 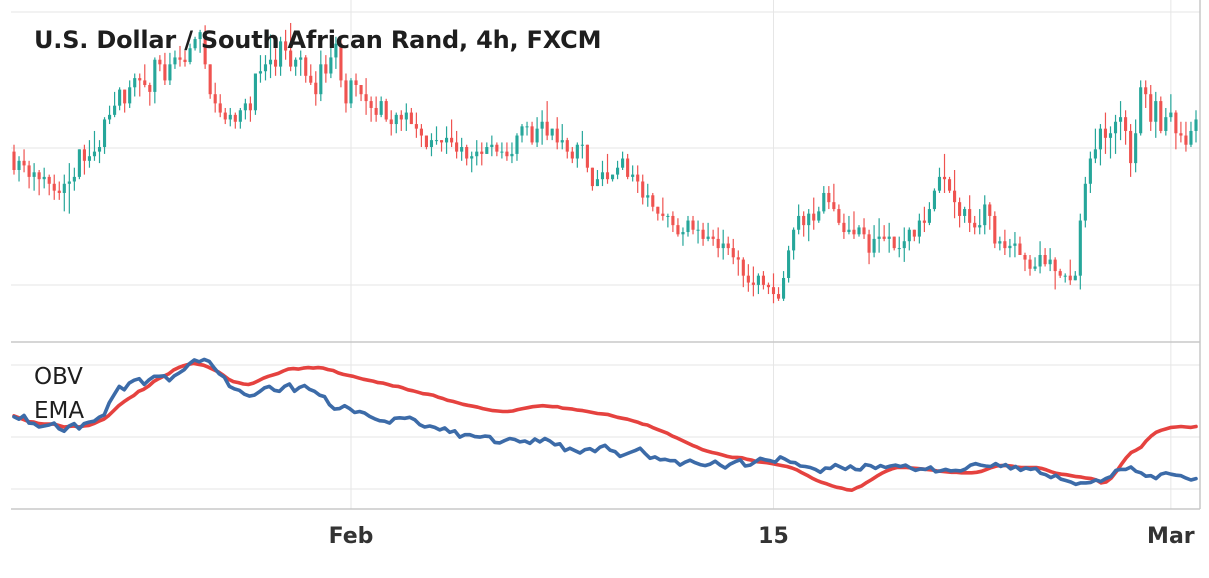 What do you see at coordinates (58, 377) in the screenshot?
I see `legend-obv: OBV` at bounding box center [58, 377].